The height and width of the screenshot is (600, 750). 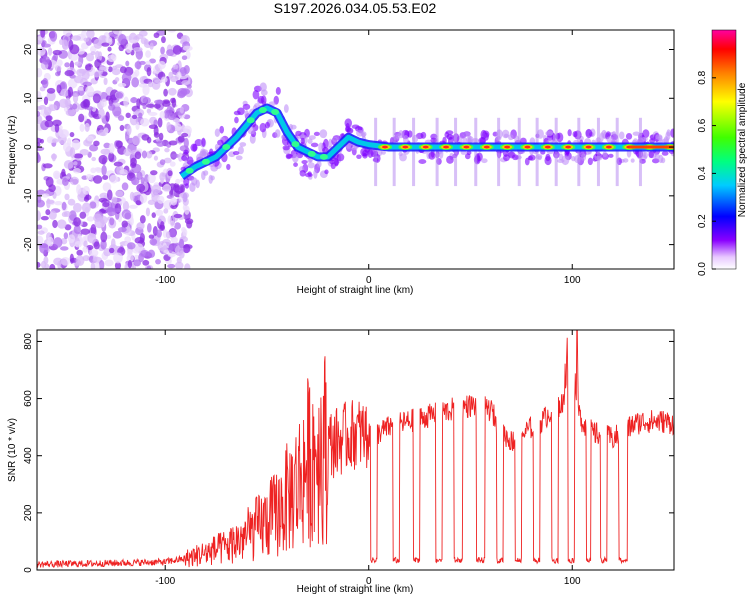 What do you see at coordinates (12, 450) in the screenshot?
I see `snr-y-label: SNR (10 * v/v)` at bounding box center [12, 450].